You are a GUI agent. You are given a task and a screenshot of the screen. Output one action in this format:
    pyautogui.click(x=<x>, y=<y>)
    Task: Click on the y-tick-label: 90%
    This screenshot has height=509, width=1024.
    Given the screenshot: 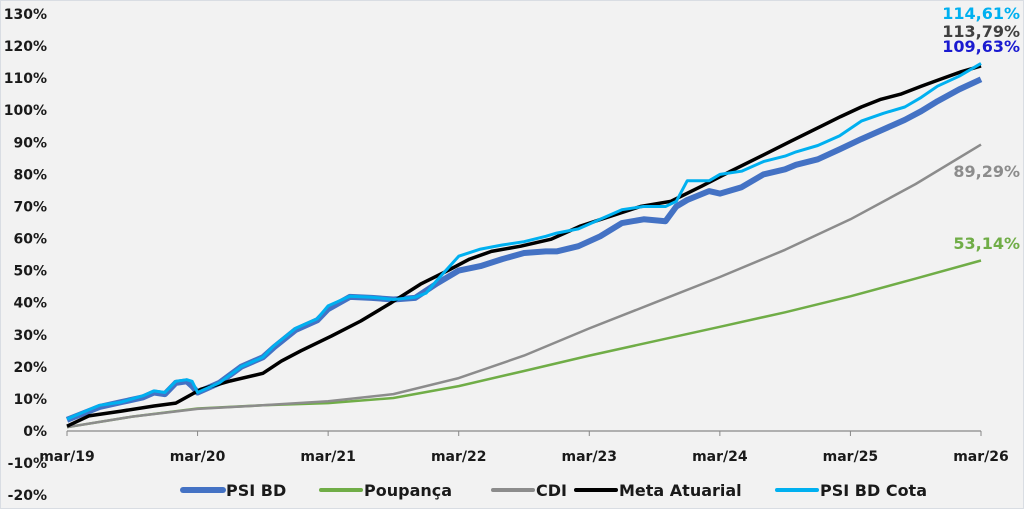 What is the action you would take?
    pyautogui.click(x=30, y=143)
    